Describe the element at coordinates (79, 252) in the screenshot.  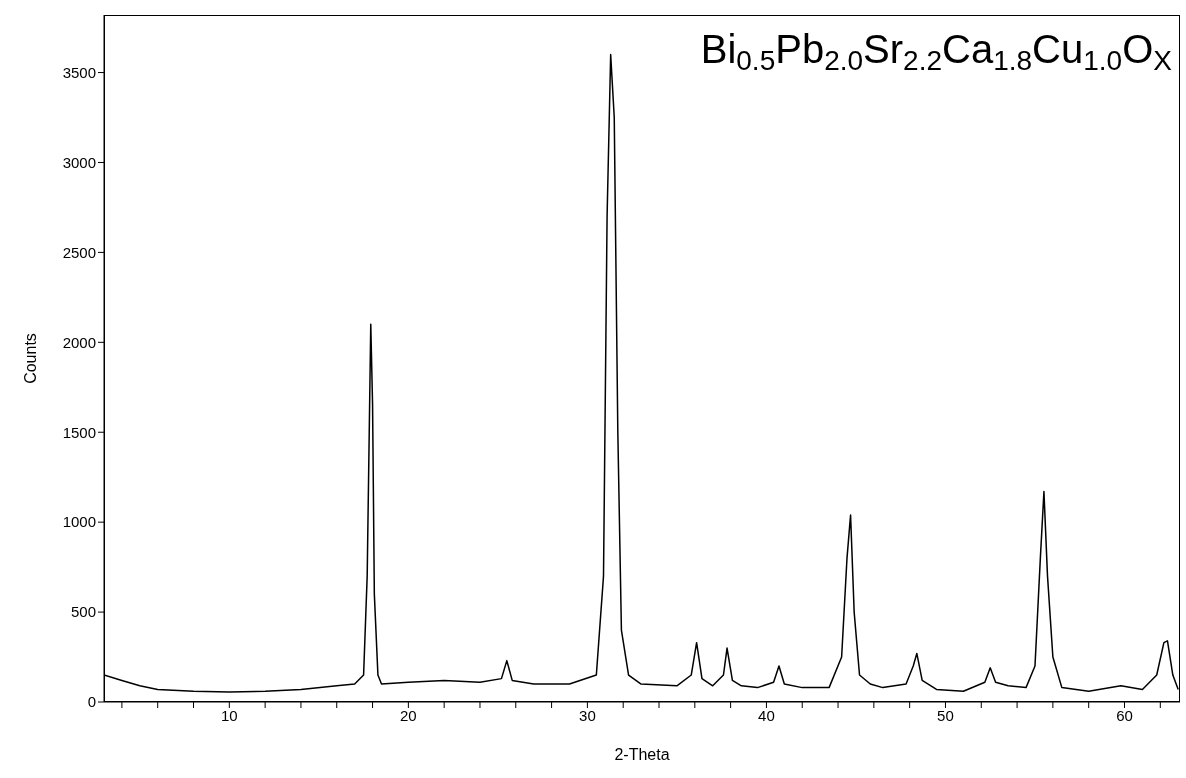
I see `y-tick-label: 2500` at that location.